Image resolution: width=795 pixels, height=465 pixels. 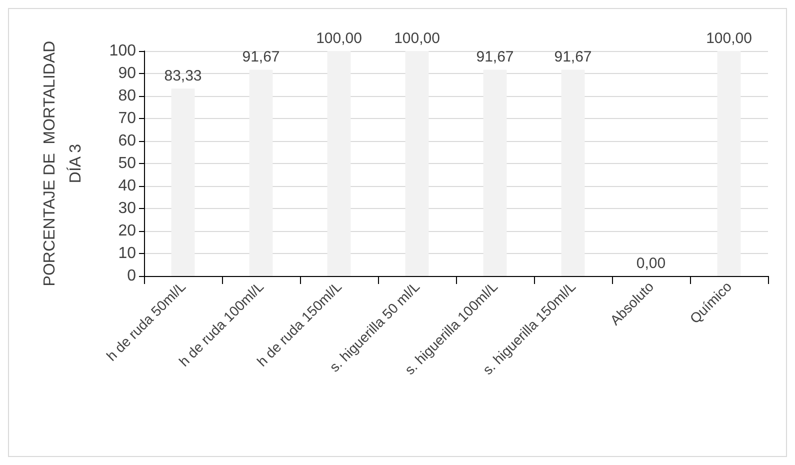 I want to click on y-tick-label: 20, so click(x=127, y=231).